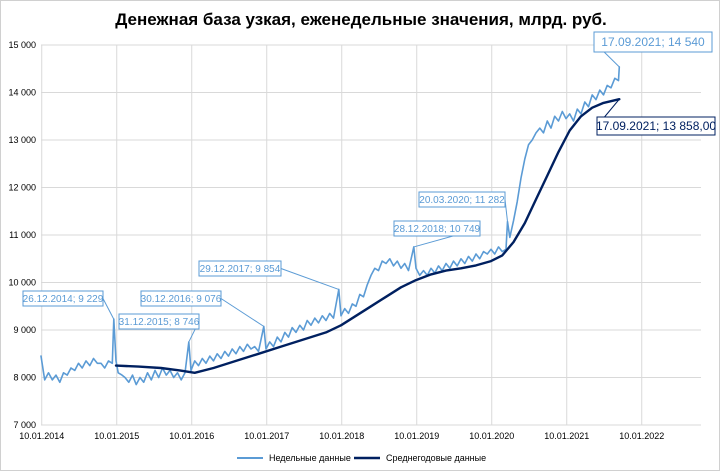  Describe the element at coordinates (22, 45) in the screenshot. I see `y-tick-label: 15 000` at that location.